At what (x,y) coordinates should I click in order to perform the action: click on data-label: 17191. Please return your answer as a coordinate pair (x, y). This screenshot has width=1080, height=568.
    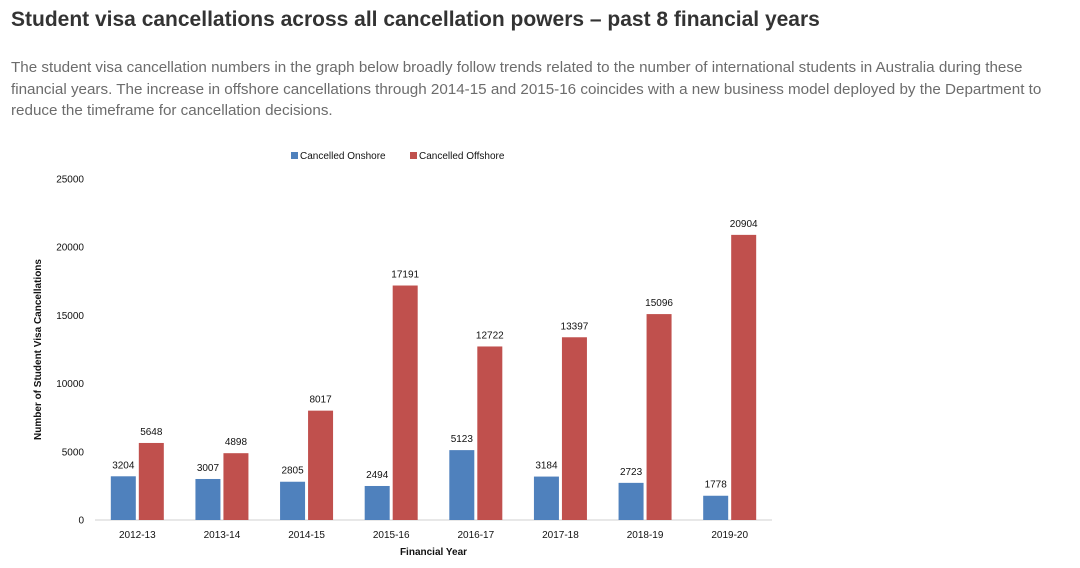
    Looking at the image, I should click on (405, 275).